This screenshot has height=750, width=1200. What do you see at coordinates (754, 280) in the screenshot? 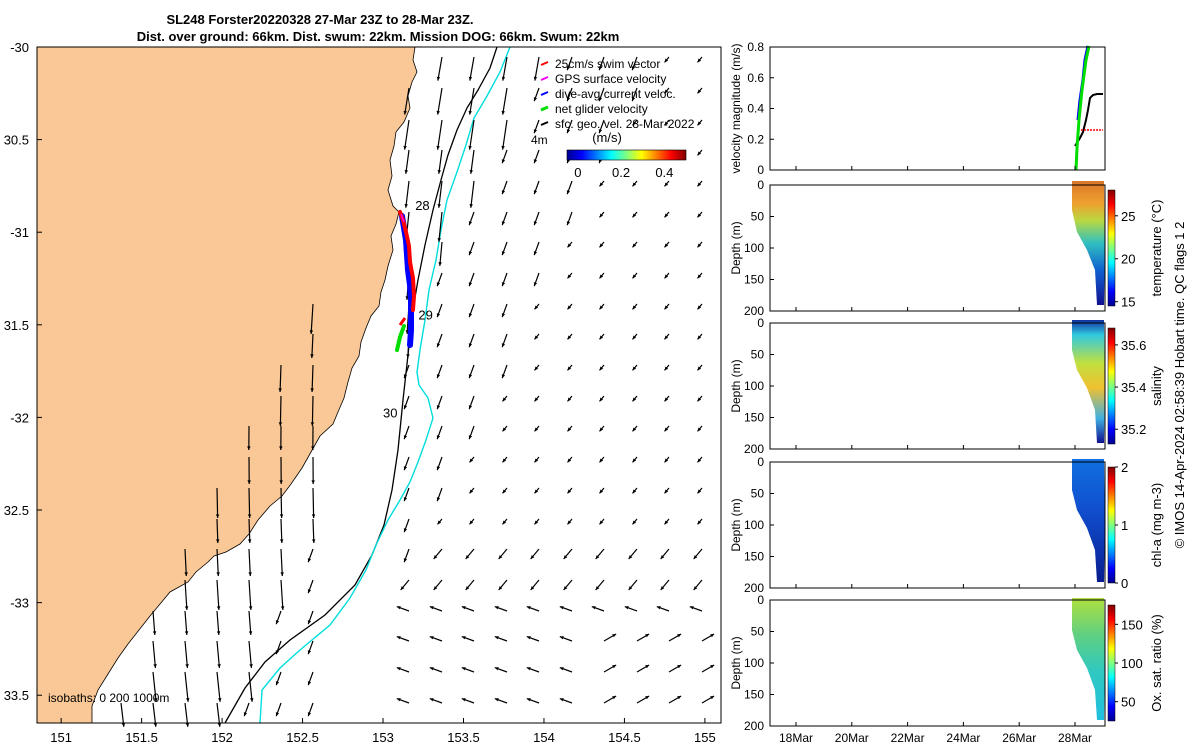
I see `panel-y-tick-label: 150` at bounding box center [754, 280].